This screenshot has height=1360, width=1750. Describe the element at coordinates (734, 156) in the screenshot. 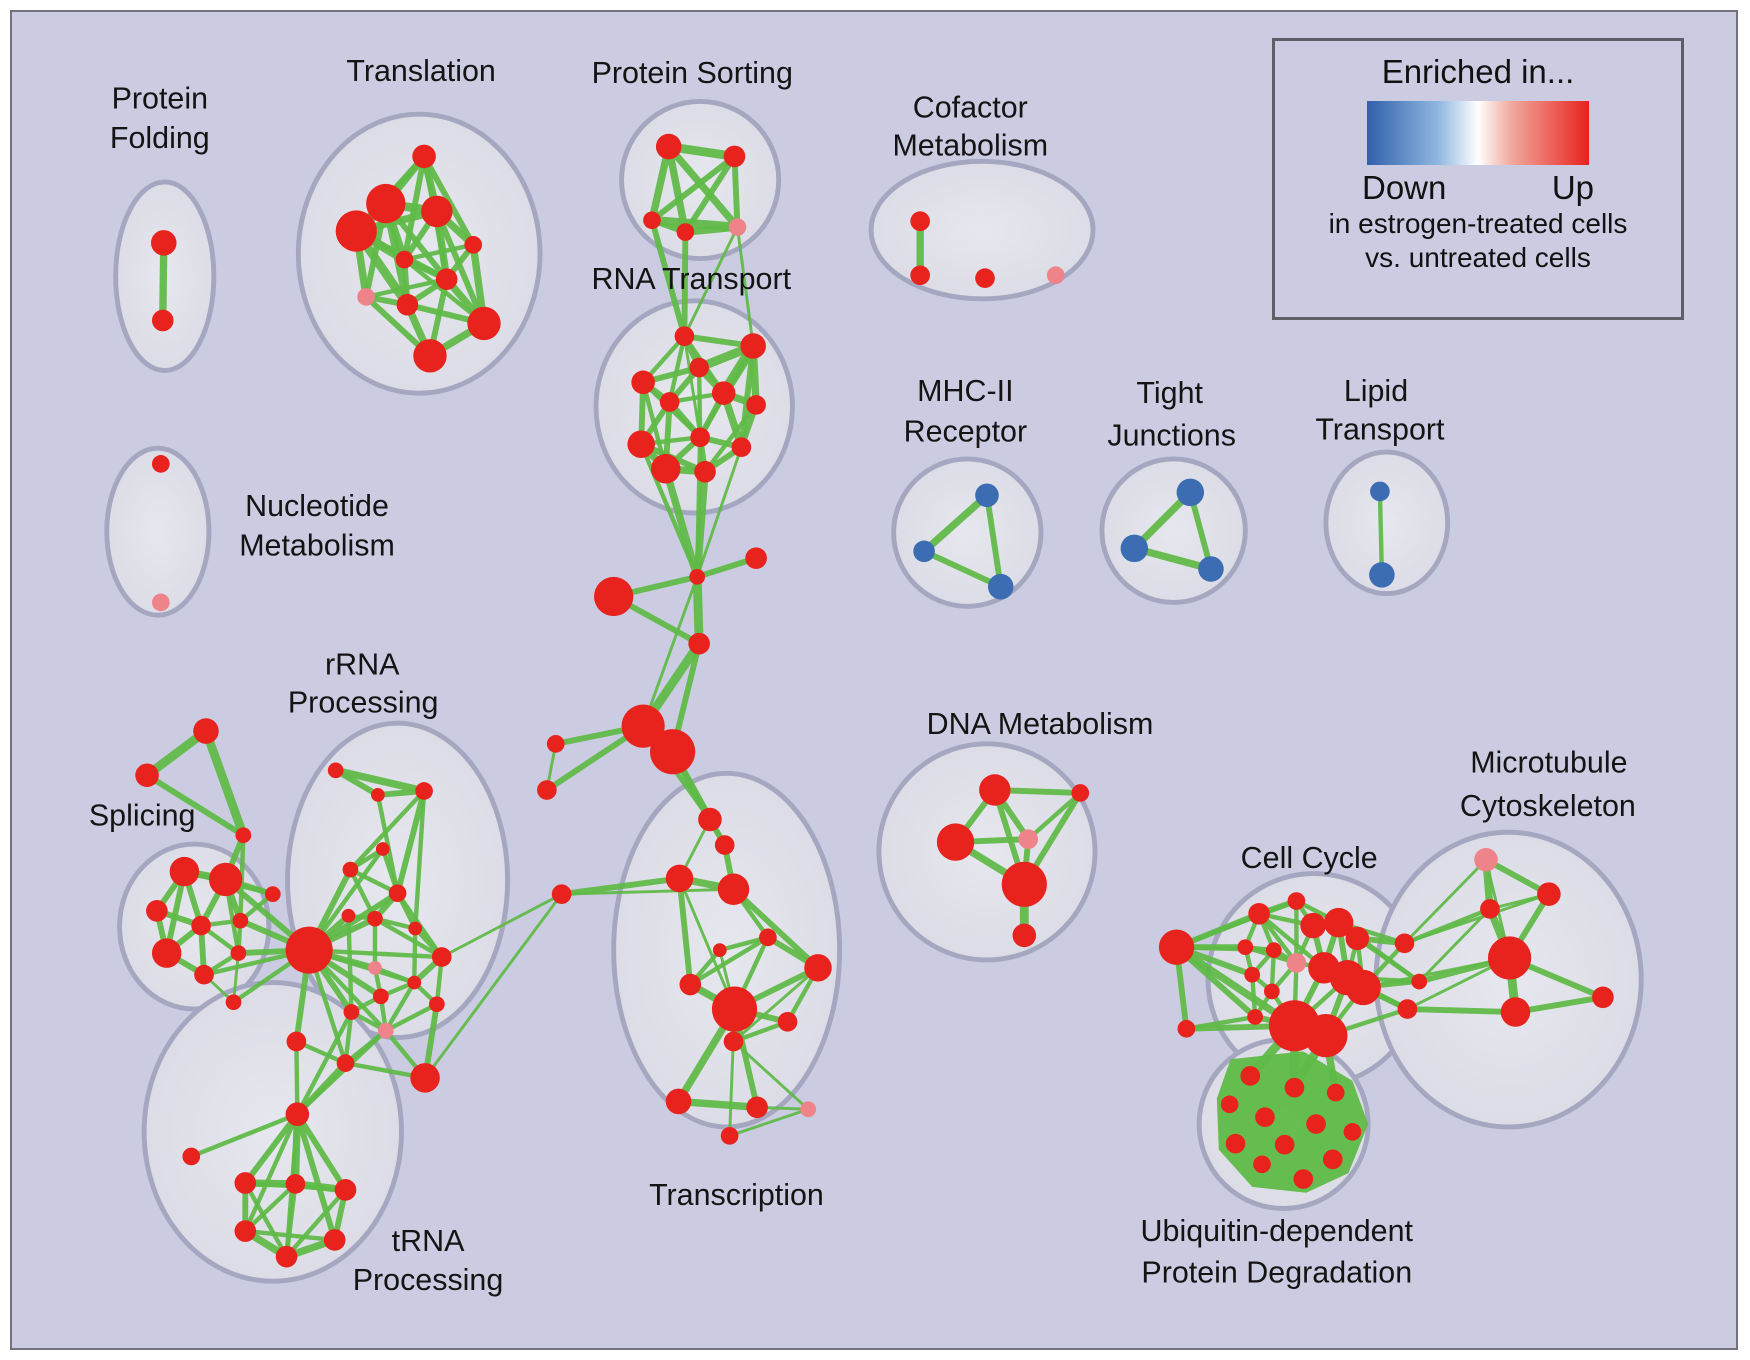

I see `gene-set-node-s1` at that location.